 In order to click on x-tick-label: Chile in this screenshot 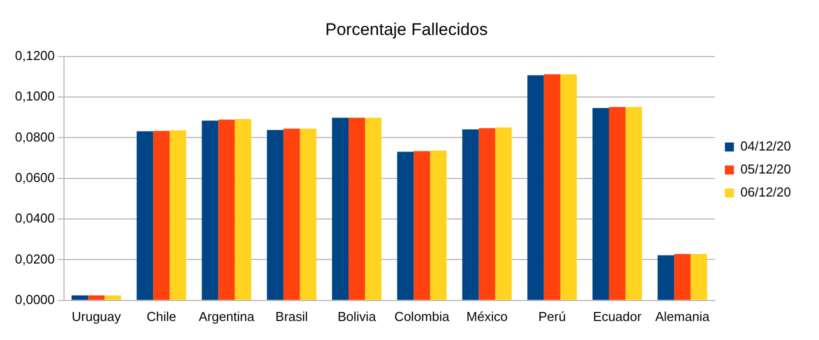, I will do `click(161, 316)`.